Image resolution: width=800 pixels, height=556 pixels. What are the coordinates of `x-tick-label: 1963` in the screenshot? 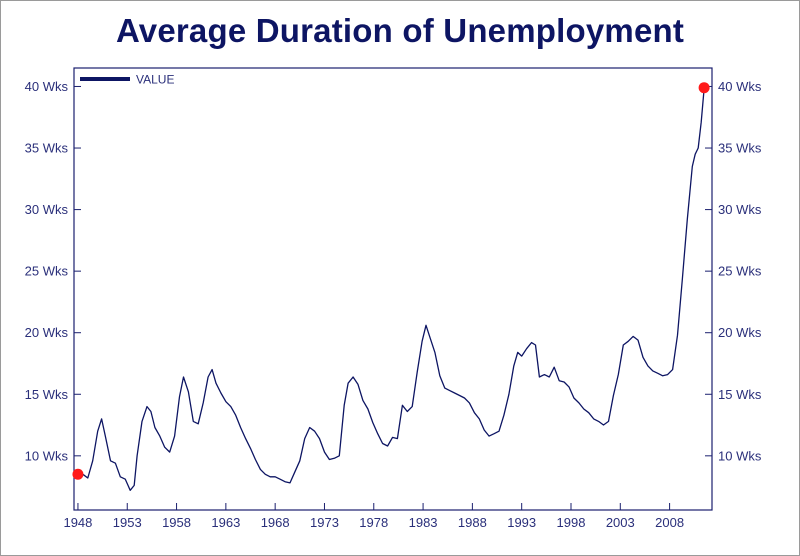 It's located at (225, 522).